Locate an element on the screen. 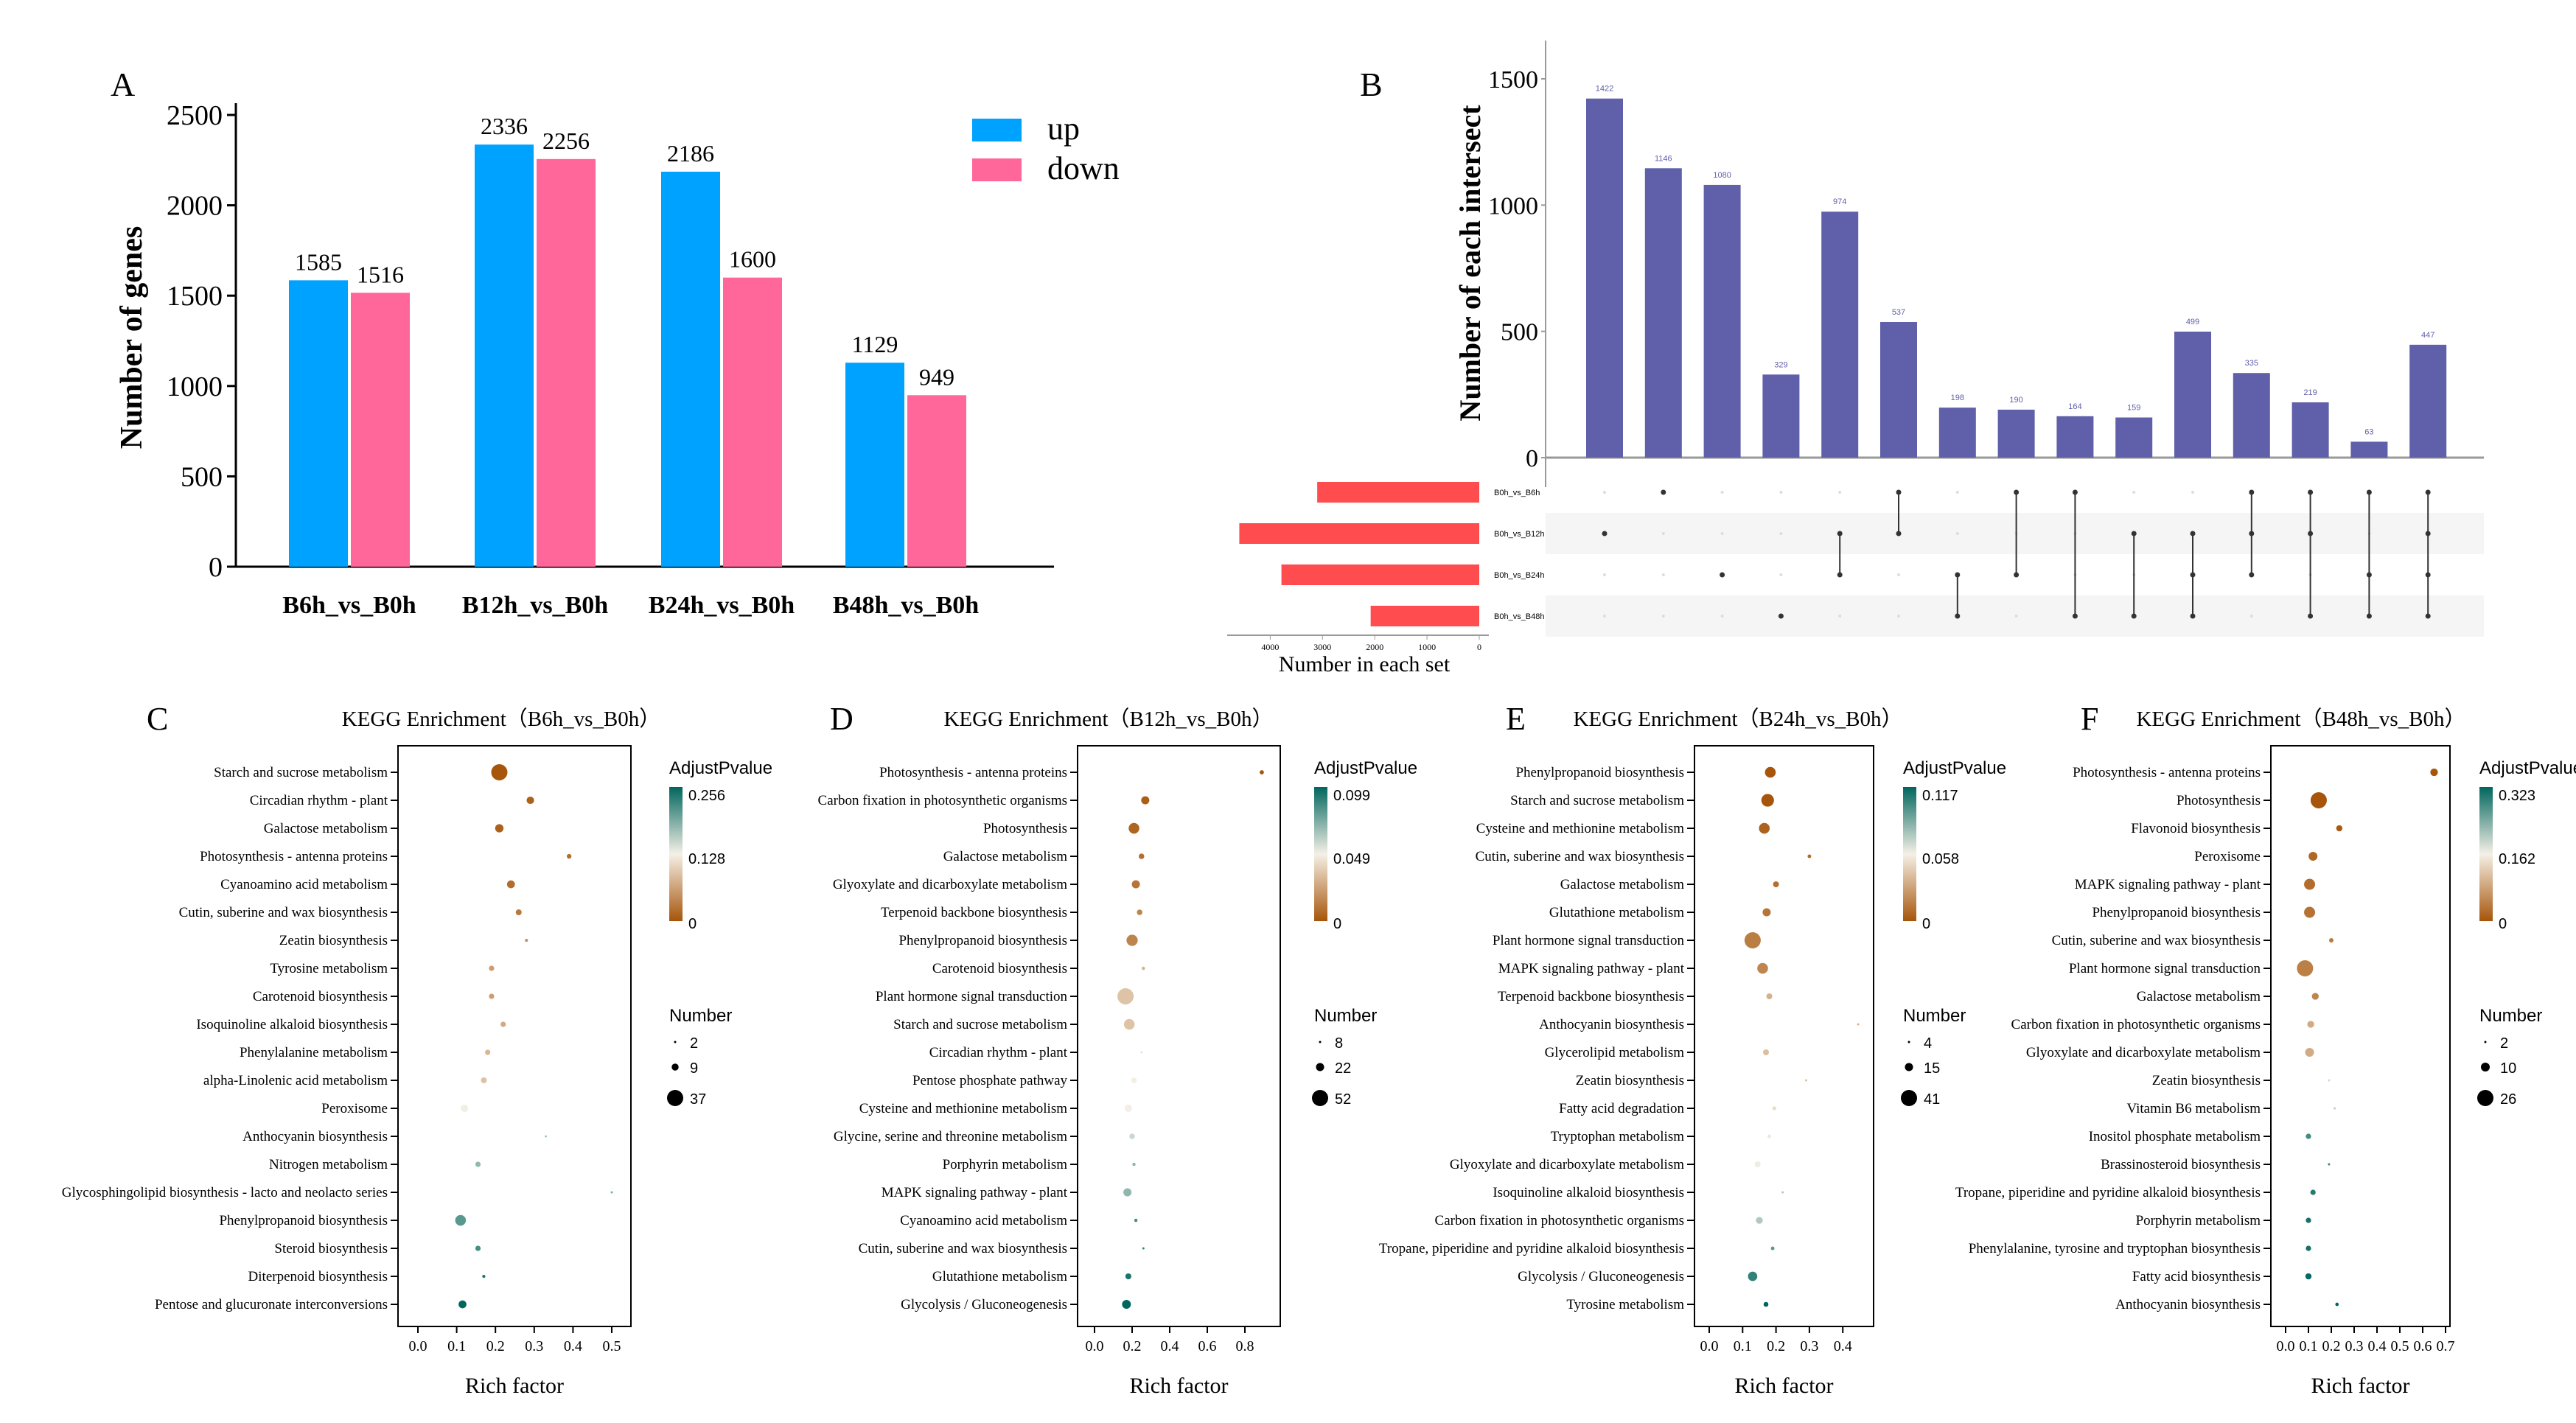 The height and width of the screenshot is (1423, 2576). pathway-label: Zeatin biosynthesis is located at coordinates (333, 940).